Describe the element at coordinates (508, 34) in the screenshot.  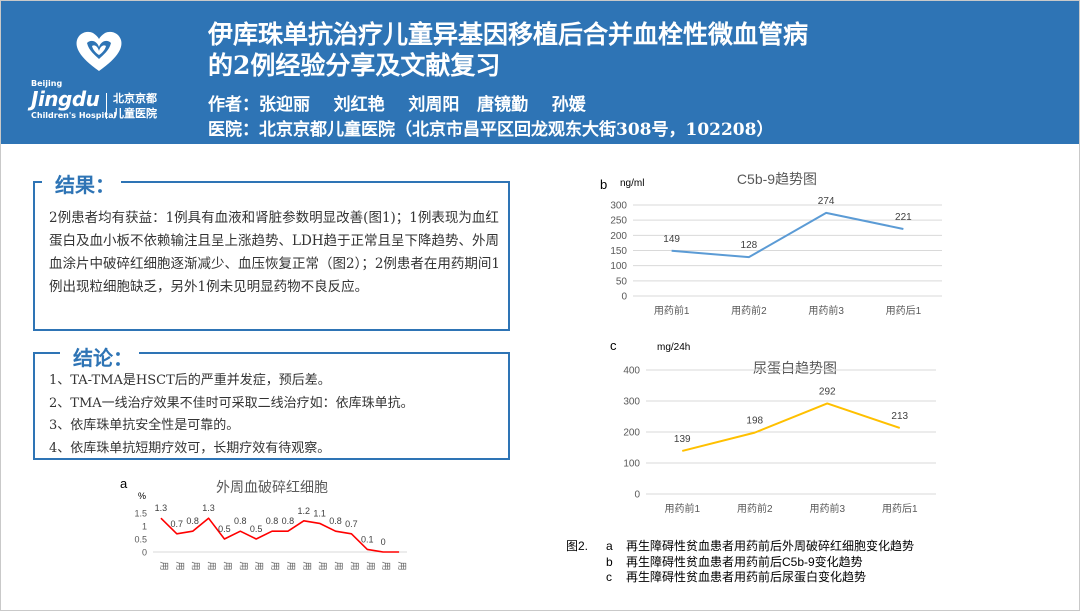
I see `title-line-1: 伊库珠单抗治疗儿童异基因移植后合并血栓性微血管病` at that location.